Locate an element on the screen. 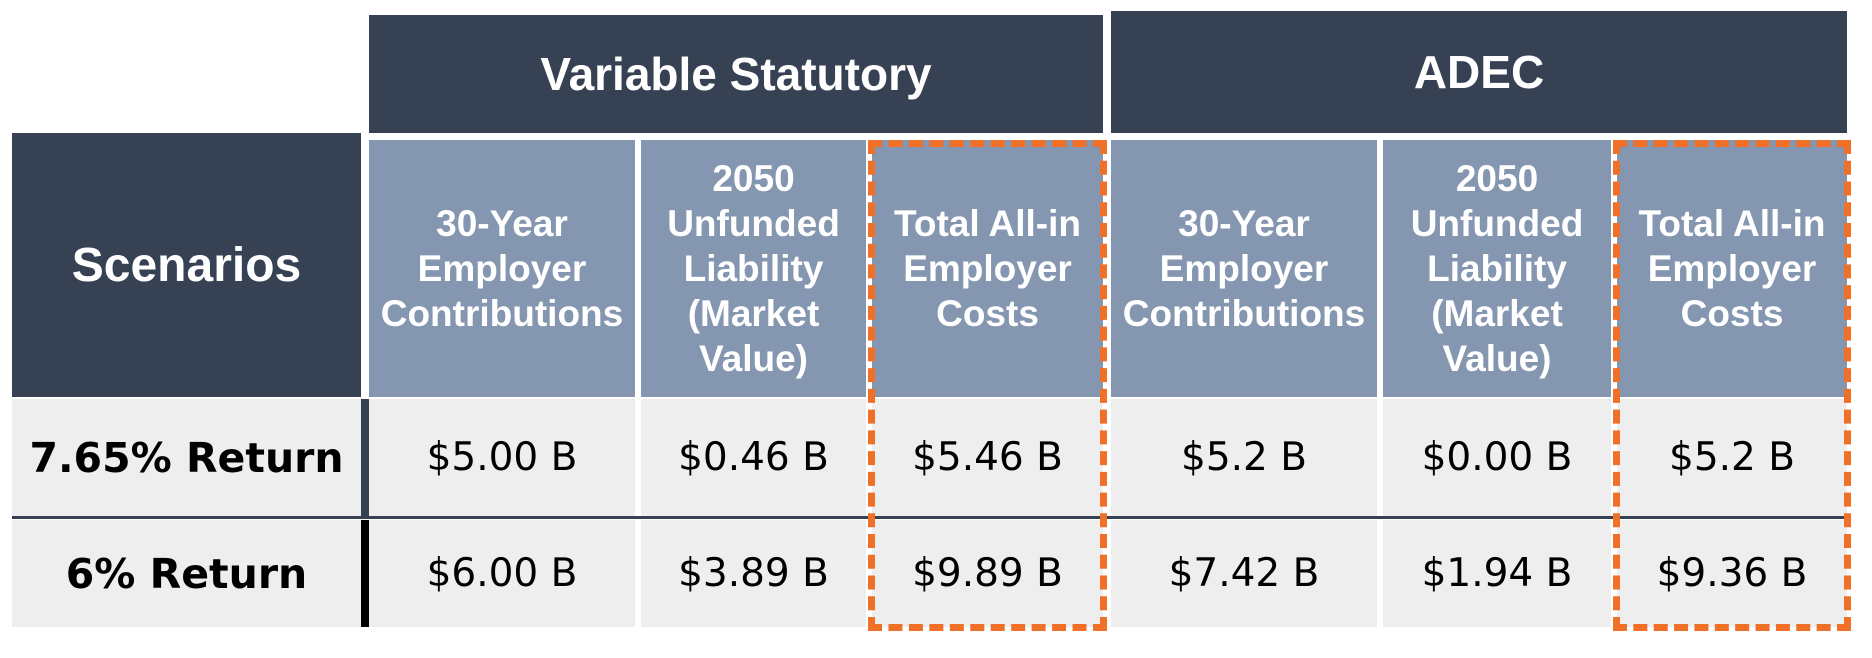 This screenshot has width=1872, height=658. value-cell: $6.00 B is located at coordinates (502, 573).